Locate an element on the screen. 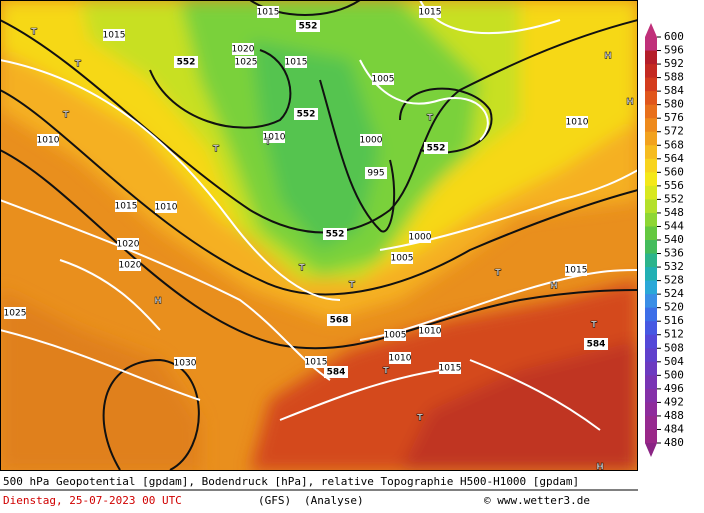  colorbar-label: 528 is located at coordinates (674, 280).